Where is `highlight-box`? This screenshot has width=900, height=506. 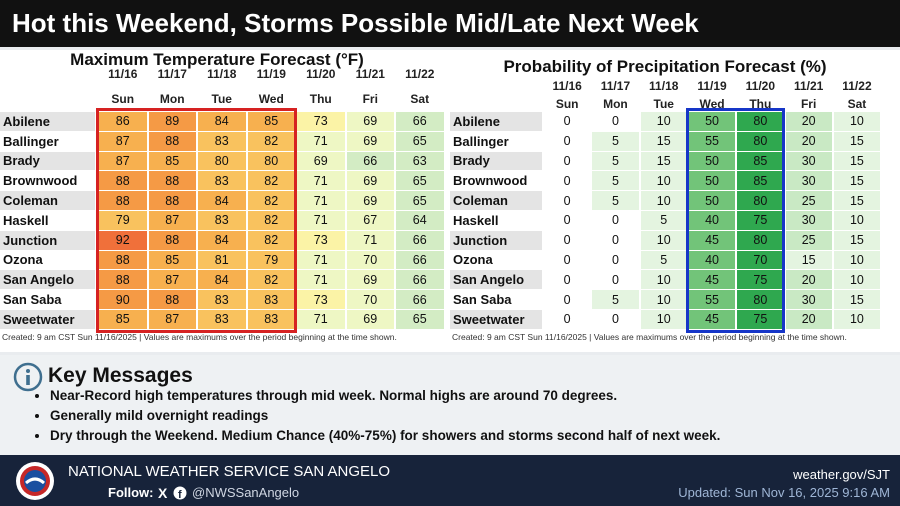 highlight-box is located at coordinates (735, 220).